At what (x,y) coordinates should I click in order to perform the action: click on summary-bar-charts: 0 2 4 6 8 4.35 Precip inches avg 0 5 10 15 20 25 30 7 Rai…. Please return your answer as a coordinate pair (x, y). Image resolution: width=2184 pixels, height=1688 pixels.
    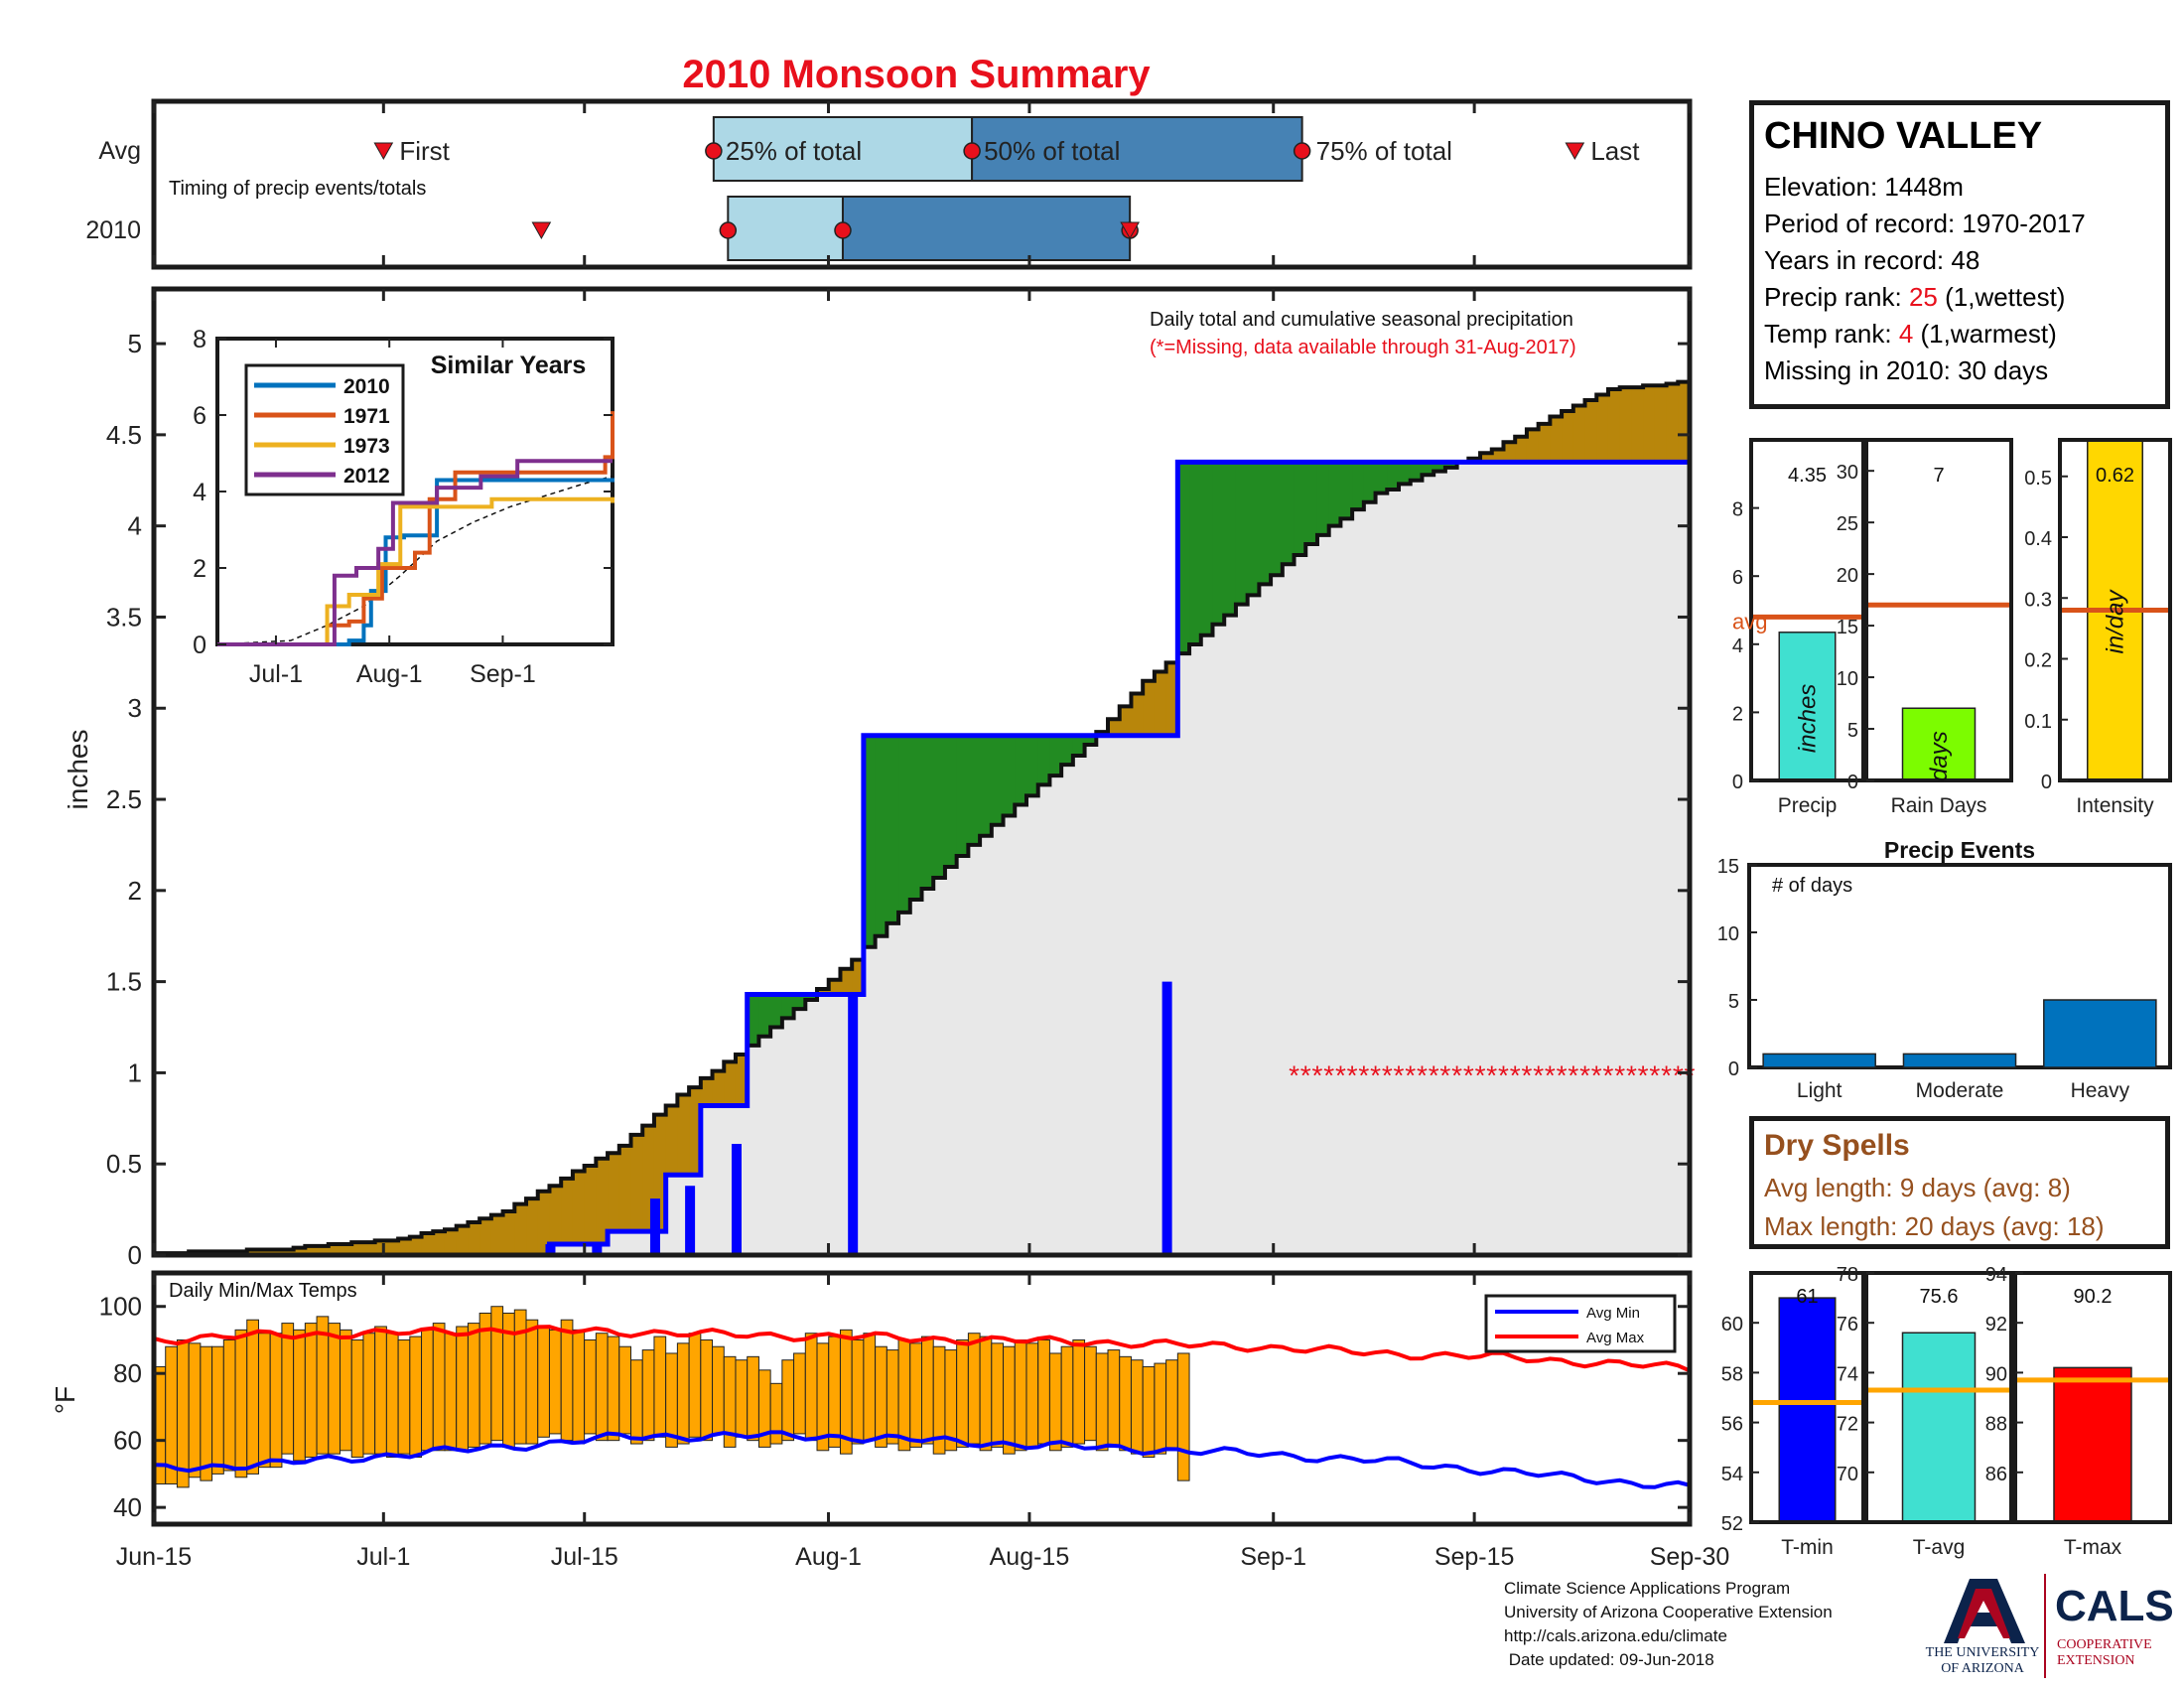
    Looking at the image, I should click on (1952, 627).